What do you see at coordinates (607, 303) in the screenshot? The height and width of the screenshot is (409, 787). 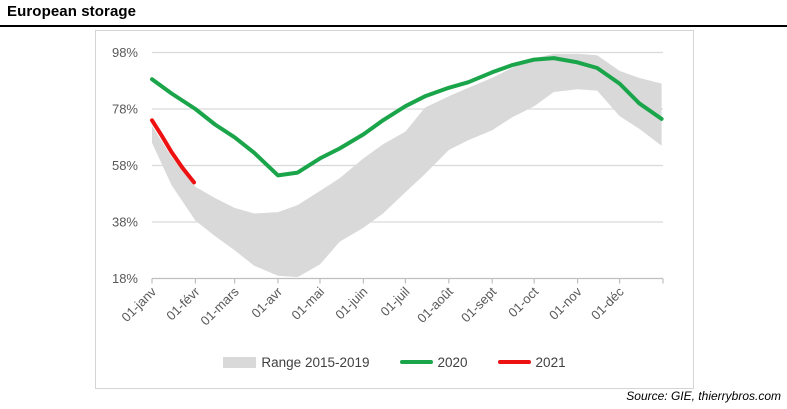 I see `x-axis-label: 01-déc` at bounding box center [607, 303].